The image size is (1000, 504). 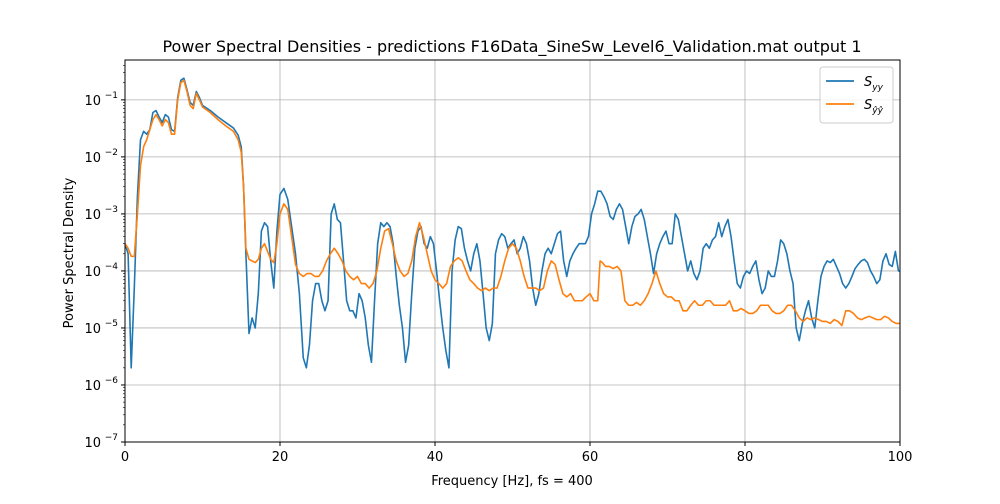 I want to click on y-tick-exponent: −6, so click(x=112, y=381).